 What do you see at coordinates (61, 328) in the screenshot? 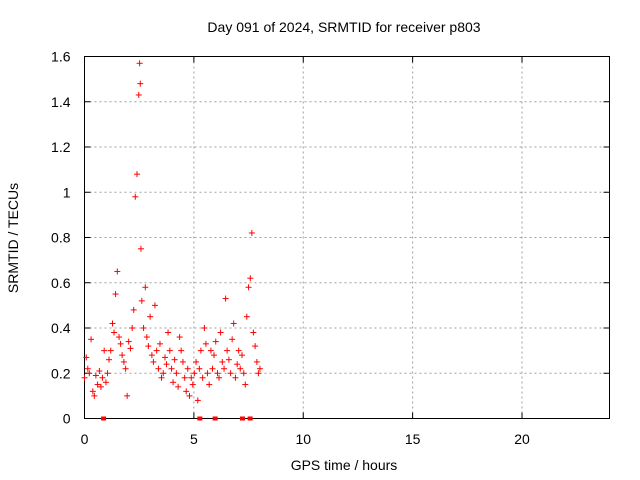
I see `y-tick-label: 0.4` at bounding box center [61, 328].